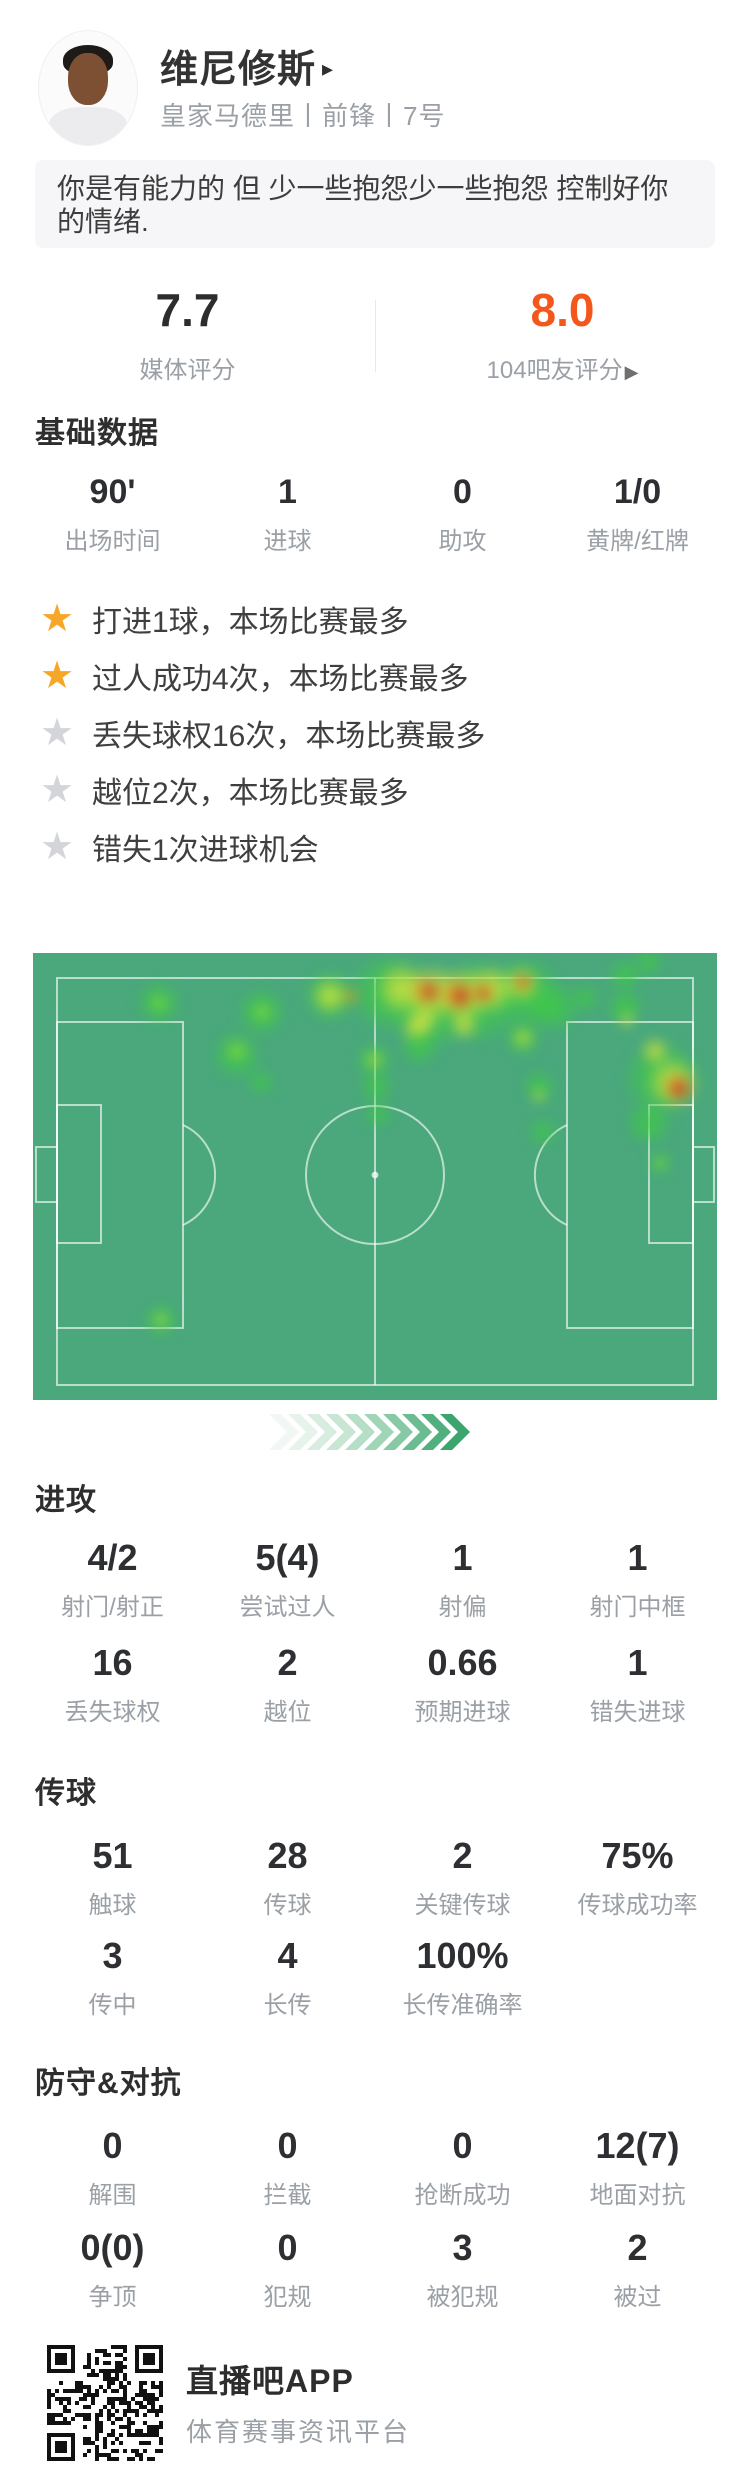 Image resolution: width=750 pixels, height=2491 pixels. Describe the element at coordinates (637, 2168) in the screenshot. I see `stat-cell: 12(7) 地面对抗` at that location.